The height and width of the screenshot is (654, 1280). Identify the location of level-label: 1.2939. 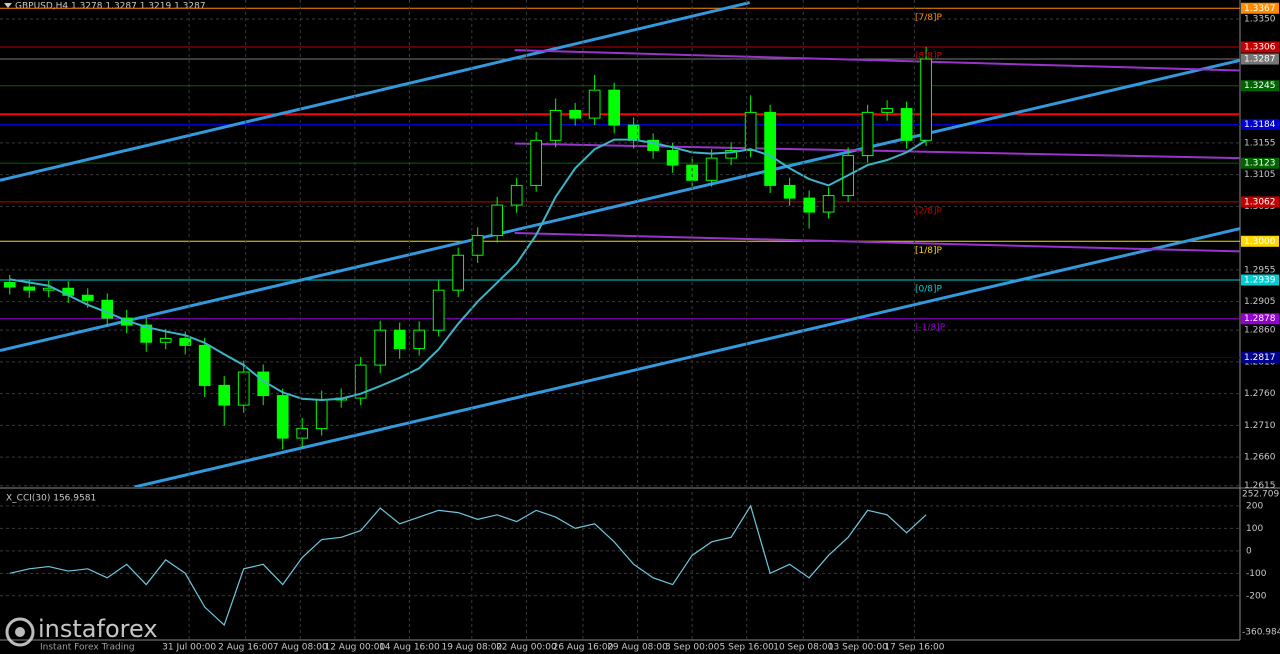
(1260, 281).